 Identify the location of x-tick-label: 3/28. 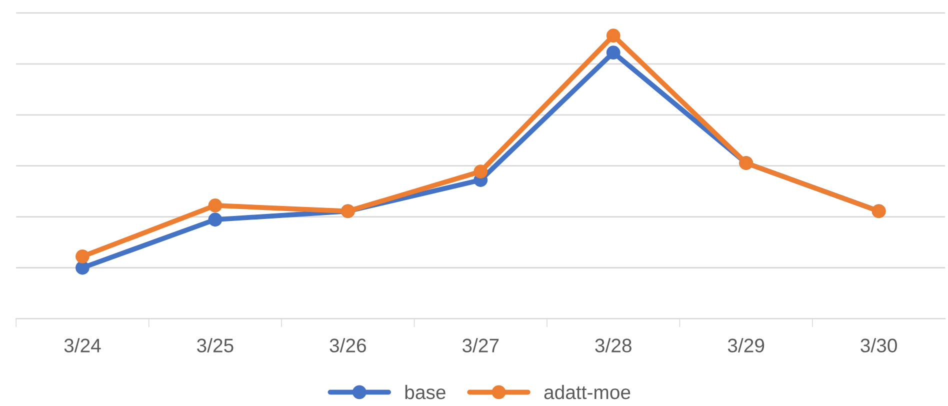
(613, 345).